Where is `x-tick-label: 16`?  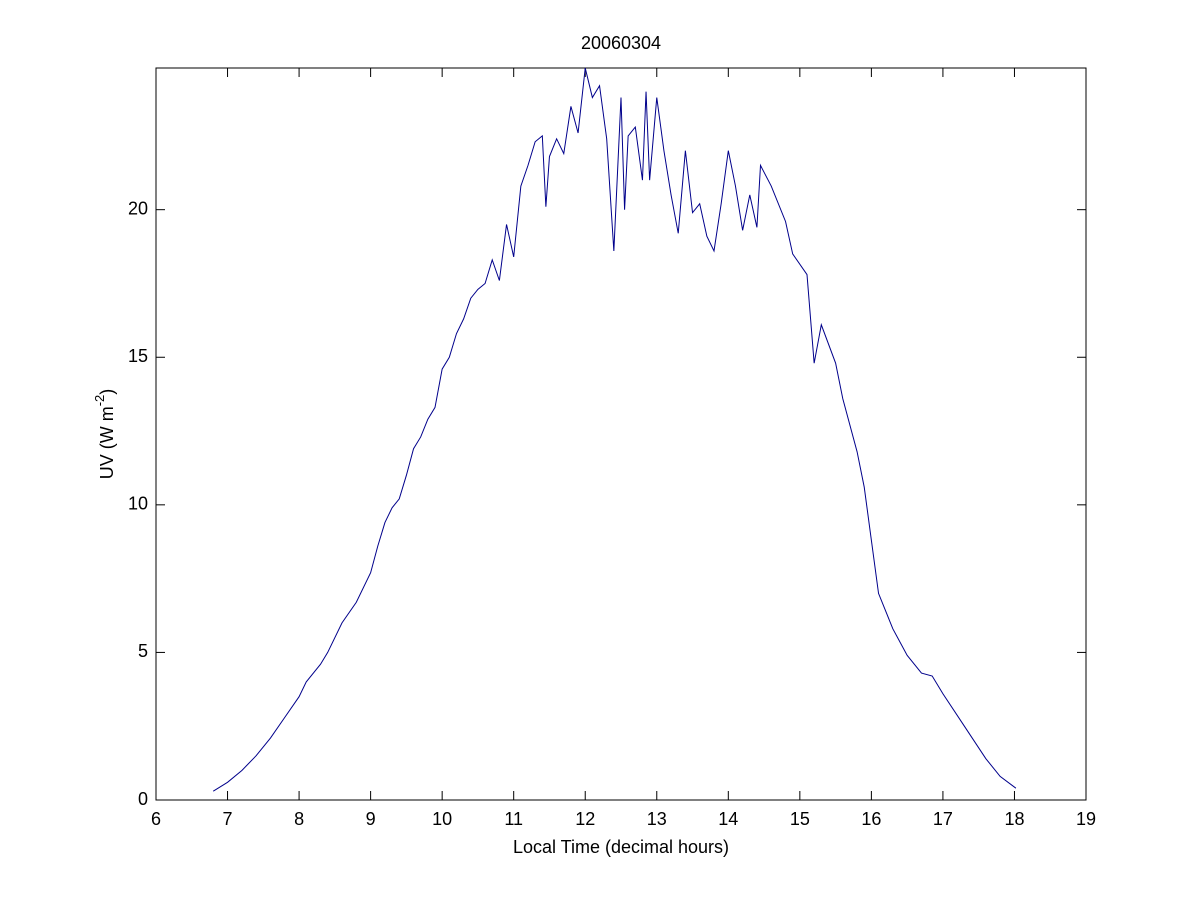 x-tick-label: 16 is located at coordinates (871, 819).